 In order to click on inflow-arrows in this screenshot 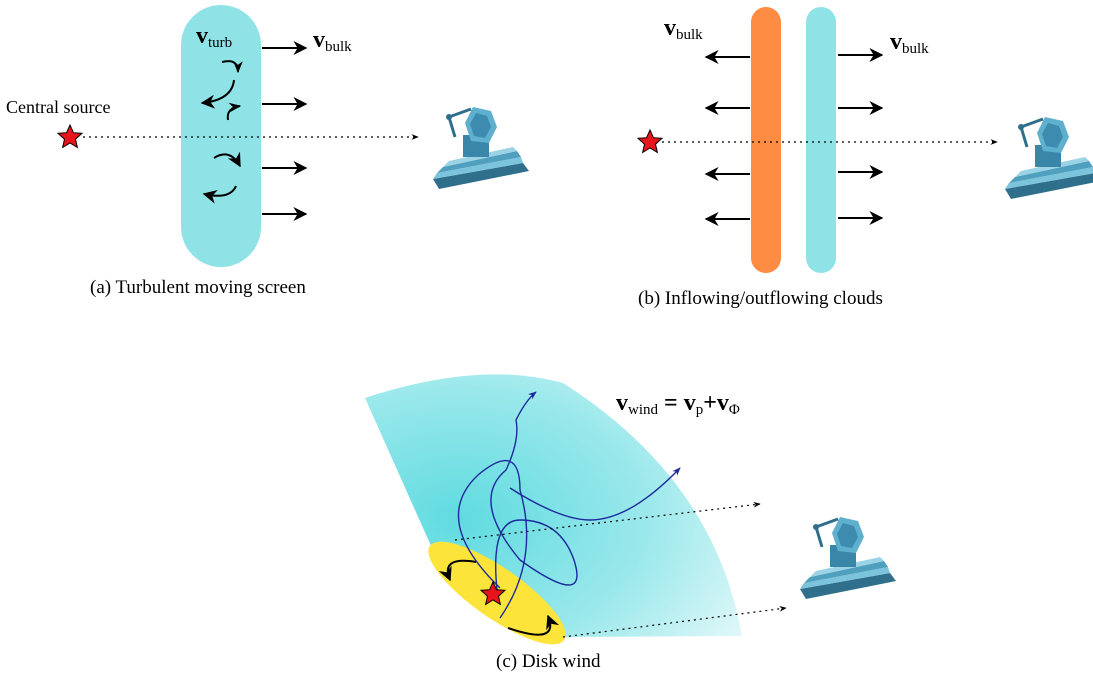, I will do `click(727, 138)`.